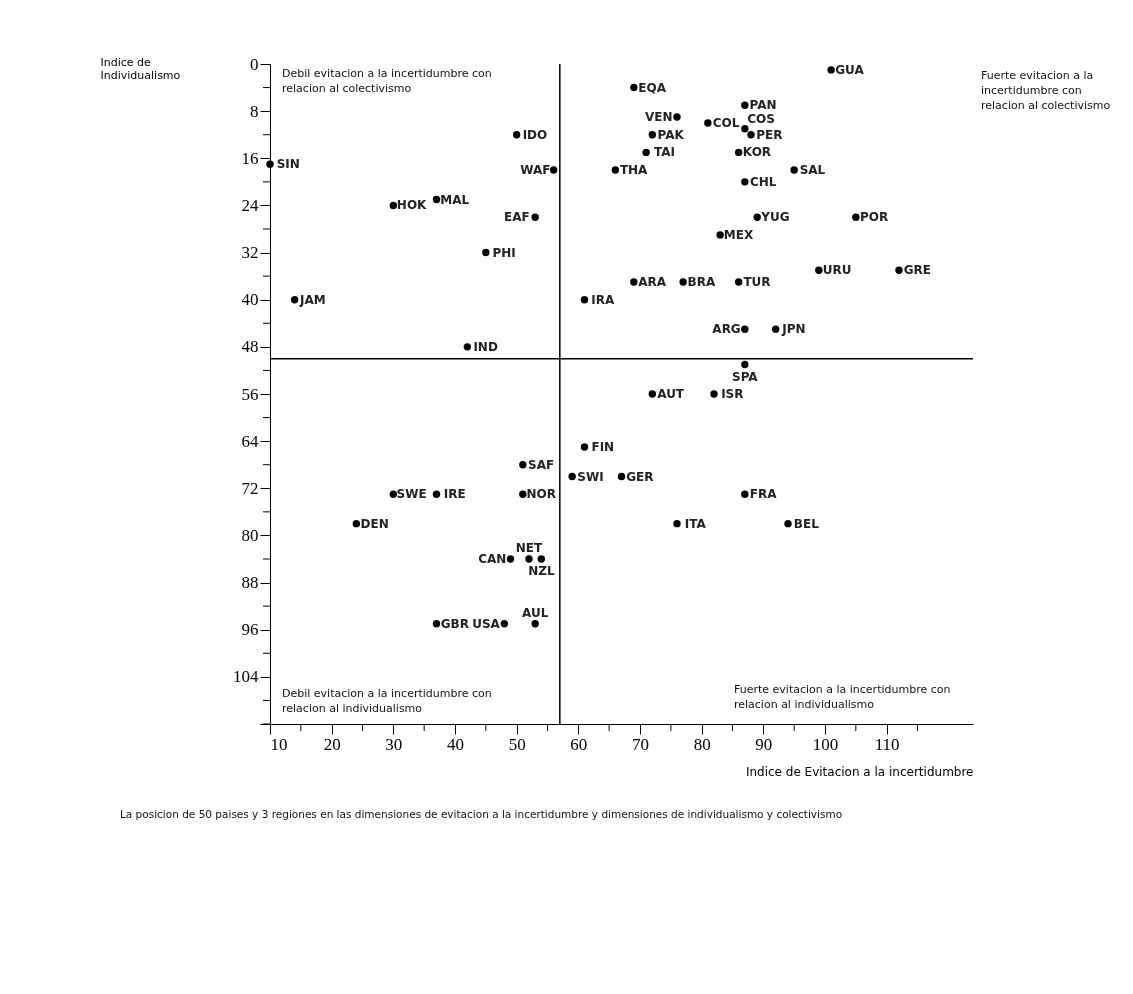 The height and width of the screenshot is (994, 1133). I want to click on data-label: GUA, so click(850, 69).